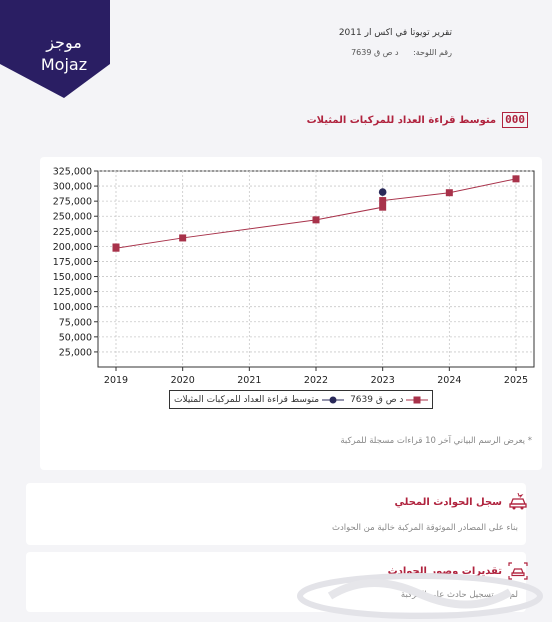  What do you see at coordinates (75, 337) in the screenshot?
I see `y-tick-label: 50,000` at bounding box center [75, 337].